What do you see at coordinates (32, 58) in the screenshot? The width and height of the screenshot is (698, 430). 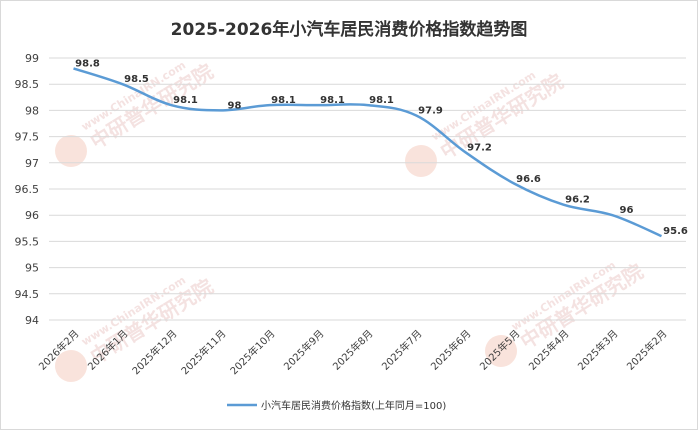 I see `y-tick-label: 99` at bounding box center [32, 58].